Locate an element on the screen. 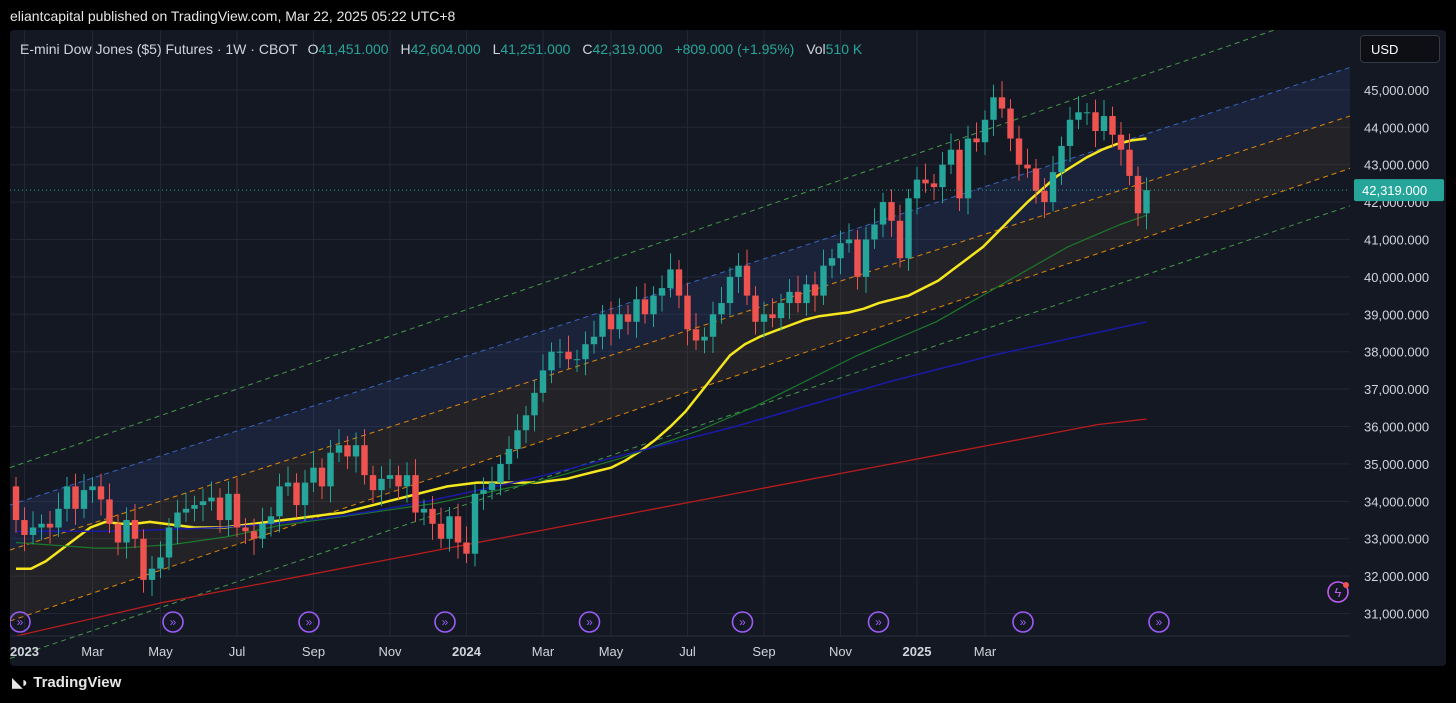 This screenshot has height=703, width=1456. x-tick-label: Mar is located at coordinates (543, 651).